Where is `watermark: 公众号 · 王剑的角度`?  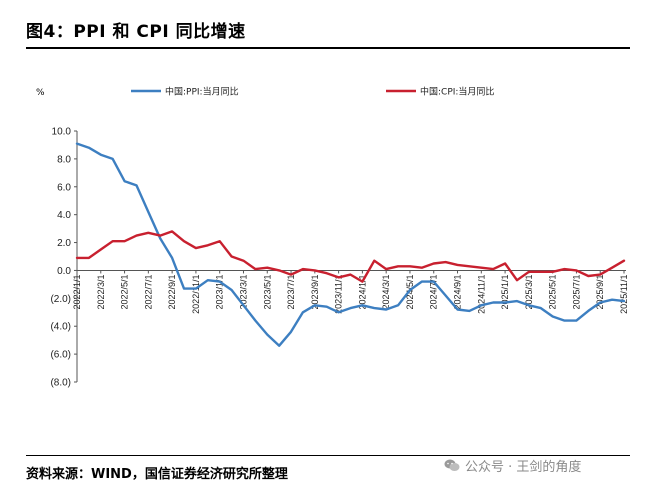 watermark: 公众号 · 王剑的角度 is located at coordinates (512, 465).